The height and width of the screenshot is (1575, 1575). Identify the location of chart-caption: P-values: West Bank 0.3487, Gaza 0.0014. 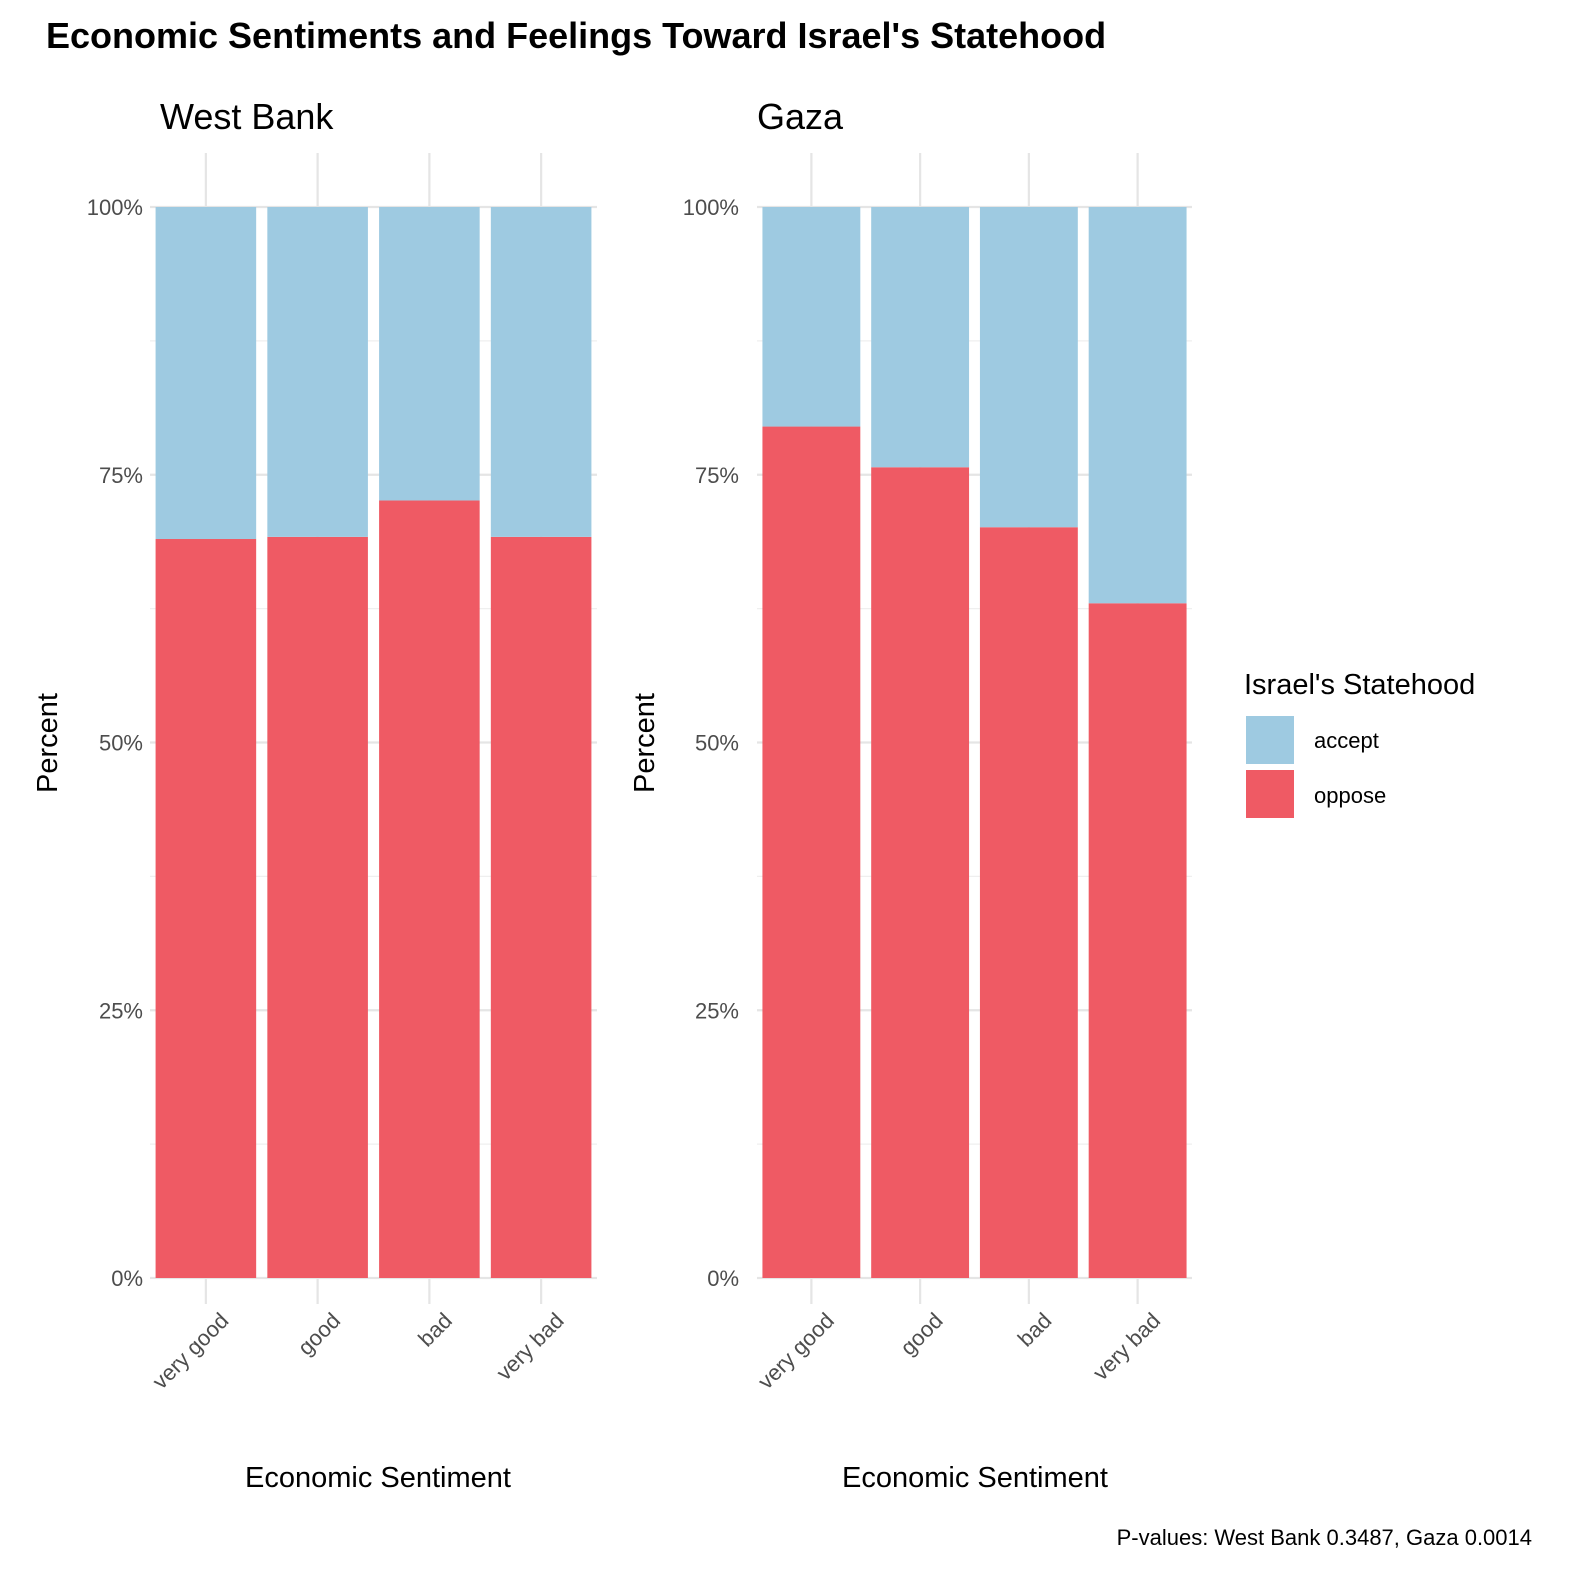
(1324, 1537).